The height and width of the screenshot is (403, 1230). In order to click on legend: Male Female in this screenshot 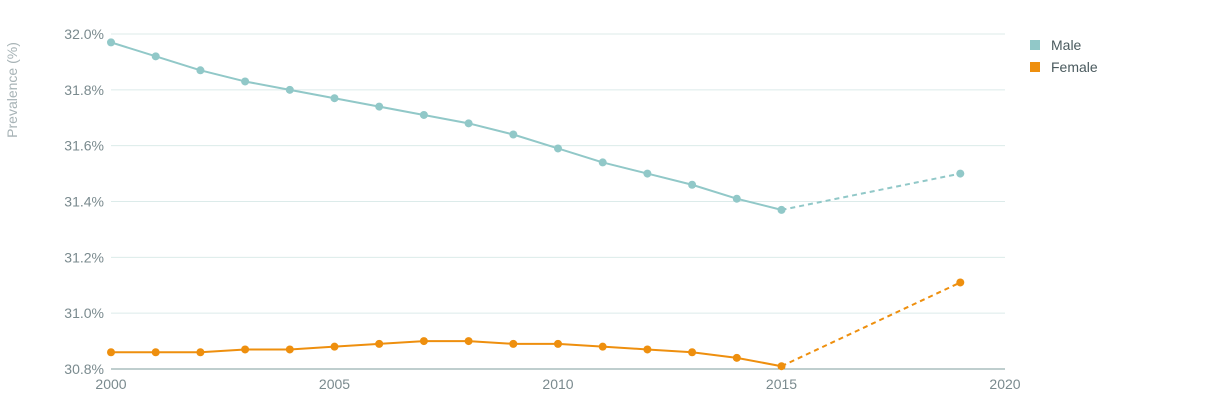, I will do `click(1064, 56)`.